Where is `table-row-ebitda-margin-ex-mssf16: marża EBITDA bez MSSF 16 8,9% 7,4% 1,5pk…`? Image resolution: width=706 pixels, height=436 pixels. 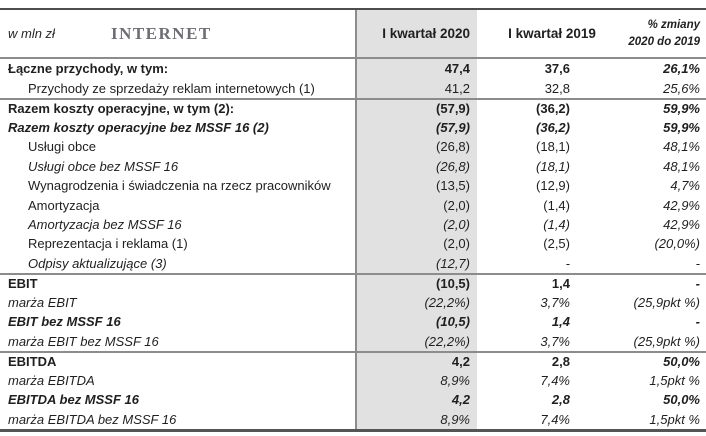 table-row-ebitda-margin-ex-mssf16: marża EBITDA bez MSSF 16 8,9% 7,4% 1,5pk… is located at coordinates (353, 419).